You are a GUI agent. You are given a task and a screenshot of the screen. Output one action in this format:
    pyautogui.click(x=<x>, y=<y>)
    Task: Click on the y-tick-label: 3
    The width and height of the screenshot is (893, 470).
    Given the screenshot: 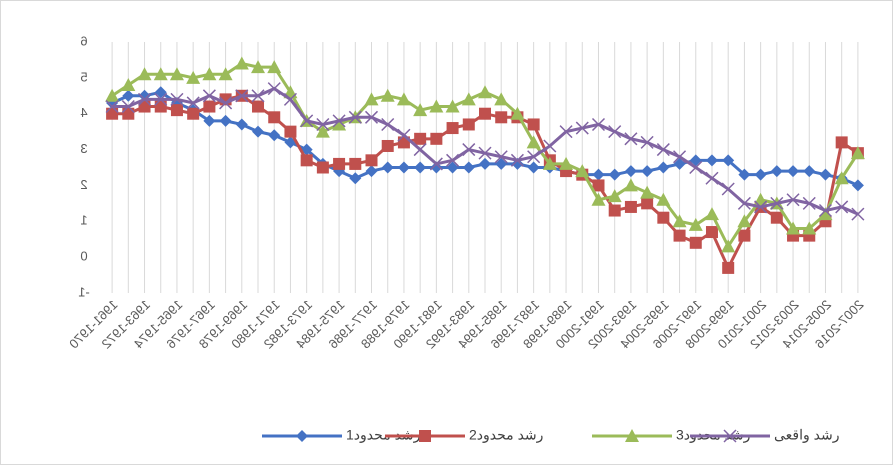 What is the action you would take?
    pyautogui.click(x=83, y=148)
    